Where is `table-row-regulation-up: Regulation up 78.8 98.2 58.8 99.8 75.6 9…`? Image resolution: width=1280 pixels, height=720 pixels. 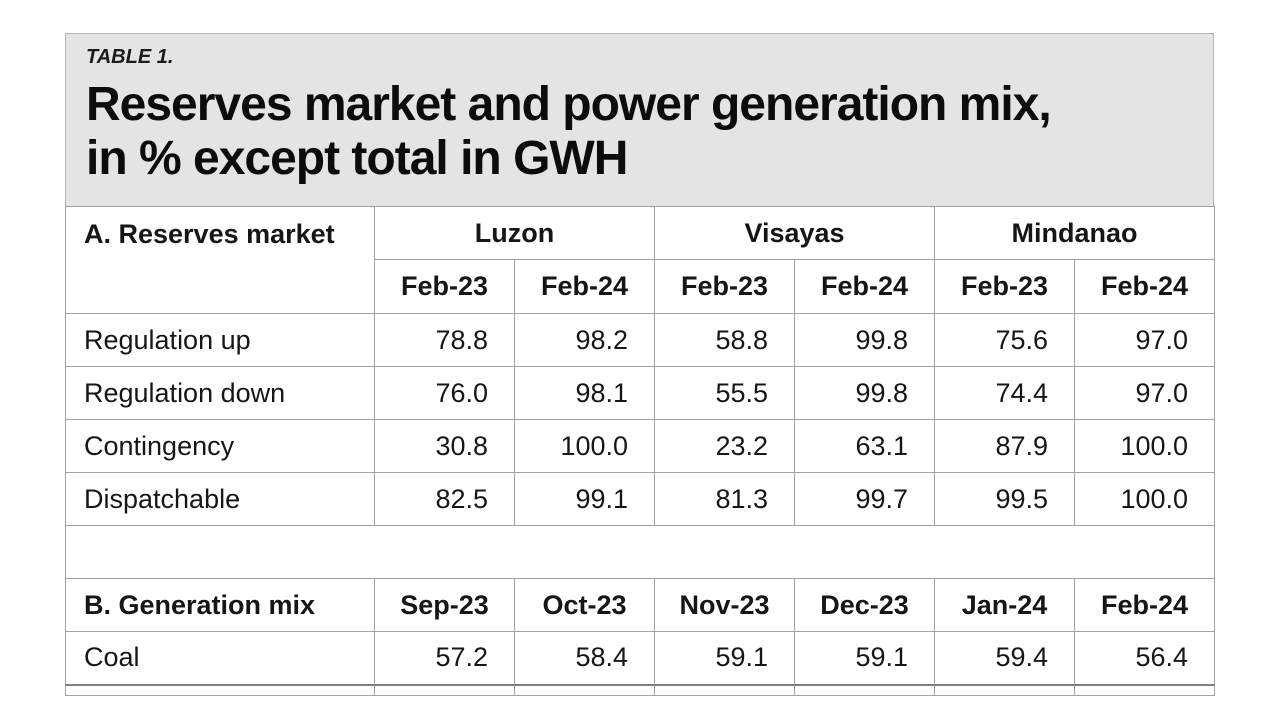 table-row-regulation-up: Regulation up 78.8 98.2 58.8 99.8 75.6 9… is located at coordinates (640, 340).